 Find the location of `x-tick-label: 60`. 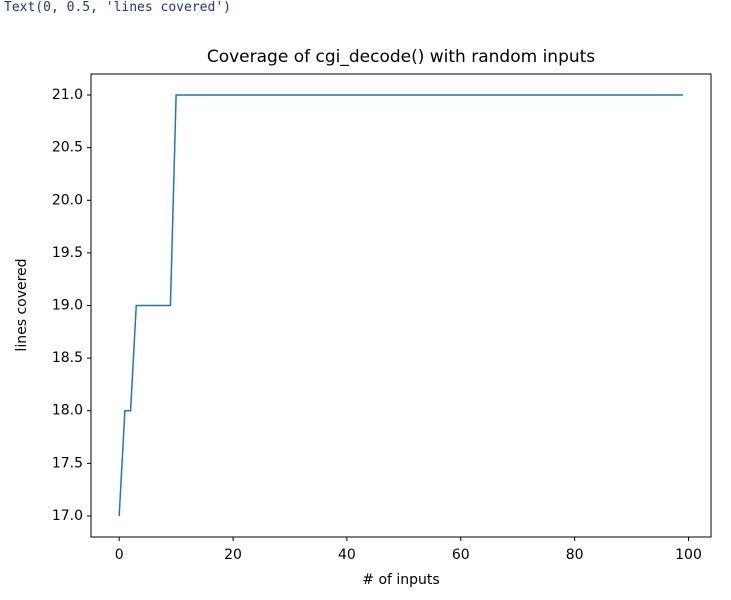

x-tick-label: 60 is located at coordinates (461, 555).